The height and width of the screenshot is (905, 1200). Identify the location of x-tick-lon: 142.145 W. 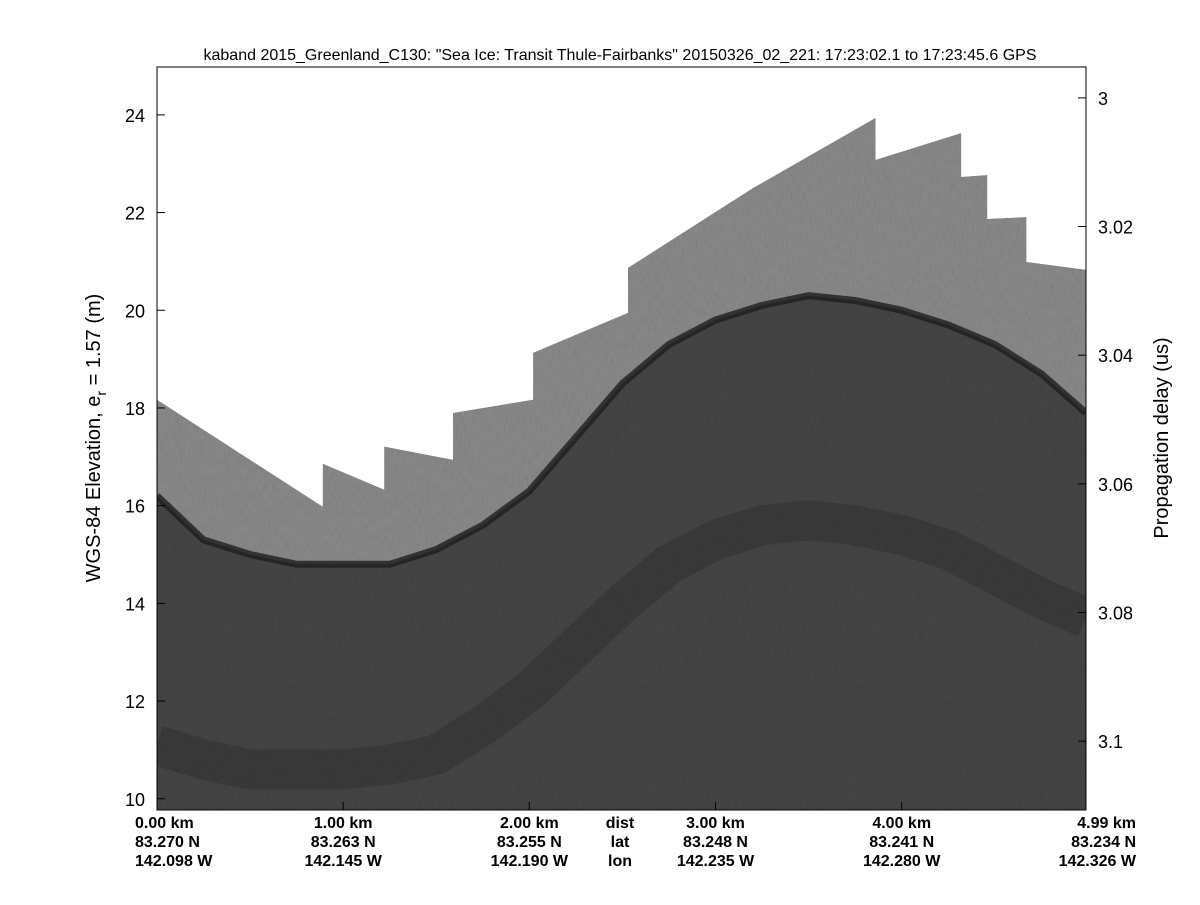
(343, 861).